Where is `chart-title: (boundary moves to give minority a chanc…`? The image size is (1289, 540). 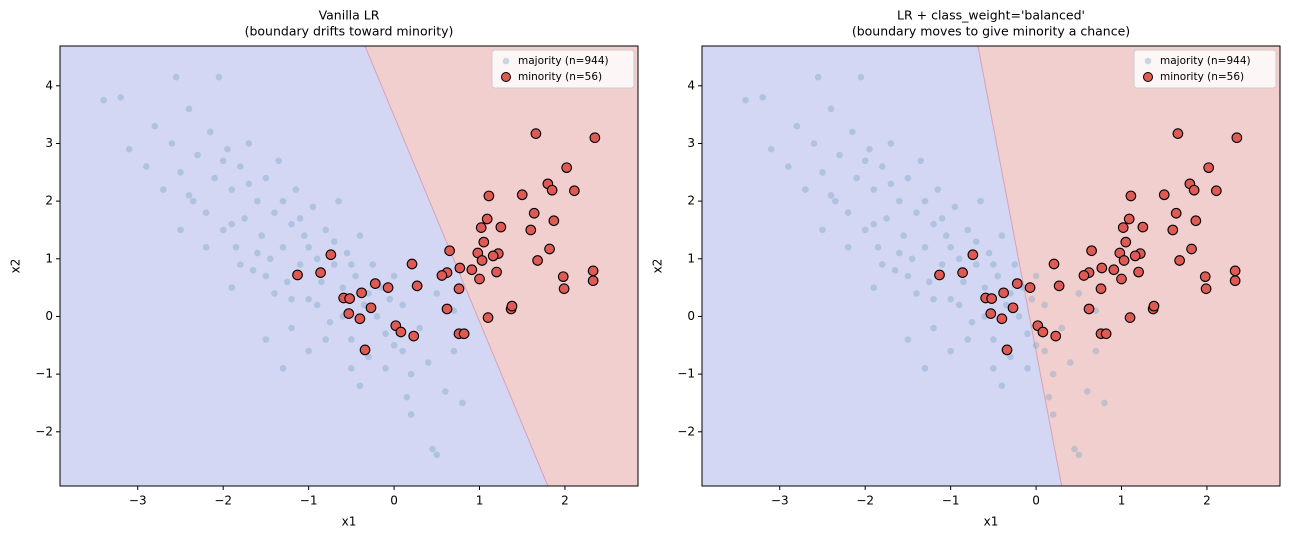 chart-title: (boundary moves to give minority a chanc… is located at coordinates (991, 31).